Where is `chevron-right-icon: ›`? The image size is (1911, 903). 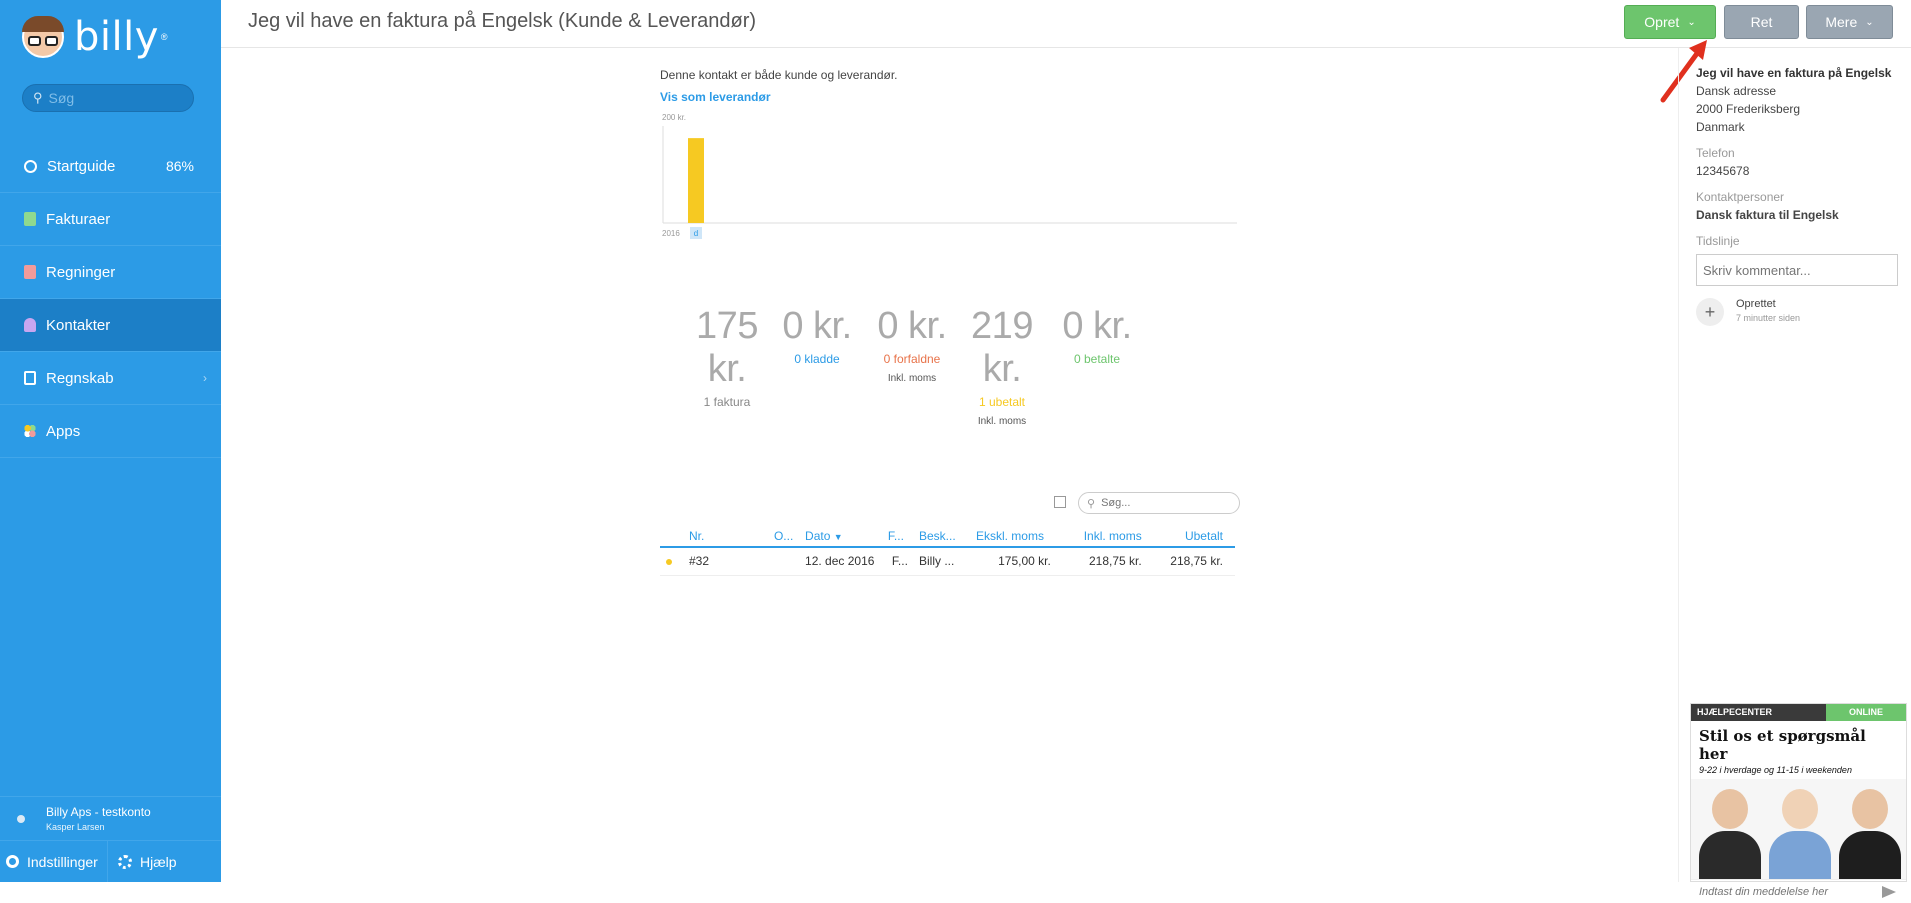 chevron-right-icon: › is located at coordinates (205, 378).